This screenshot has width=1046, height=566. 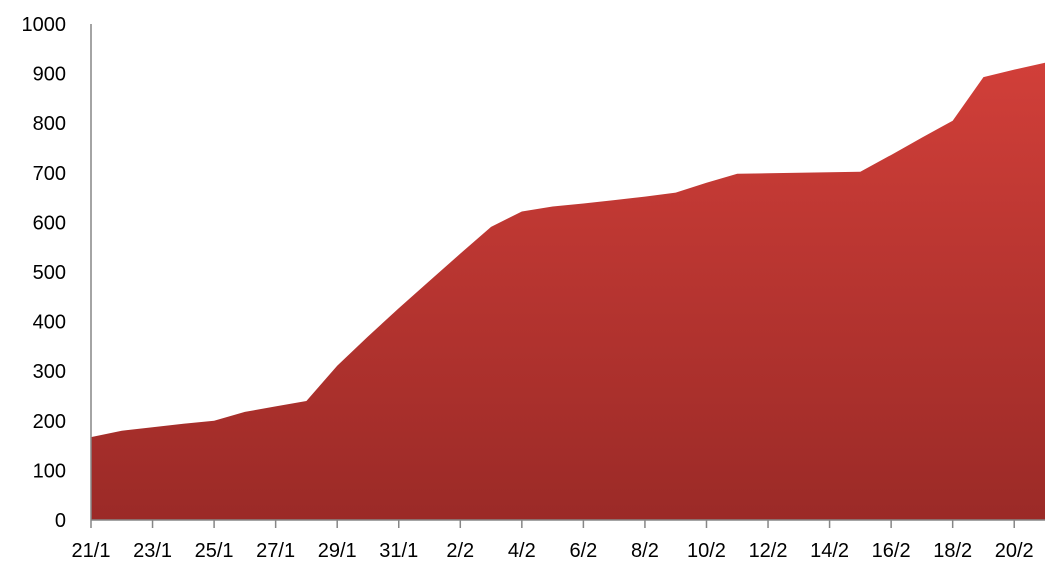 I want to click on y-tick-label: 200, so click(x=49, y=422).